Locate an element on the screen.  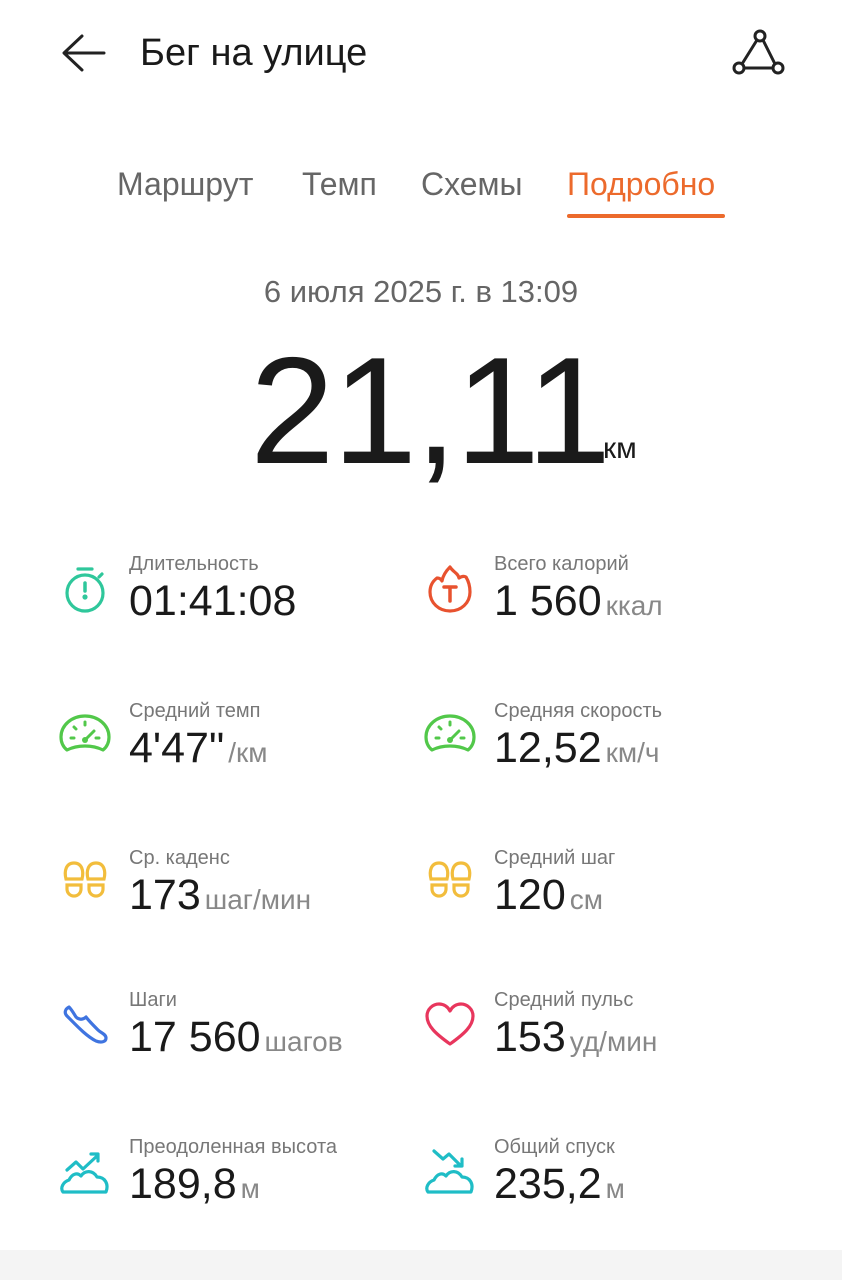
stat-unit: /км is located at coordinates (248, 752).